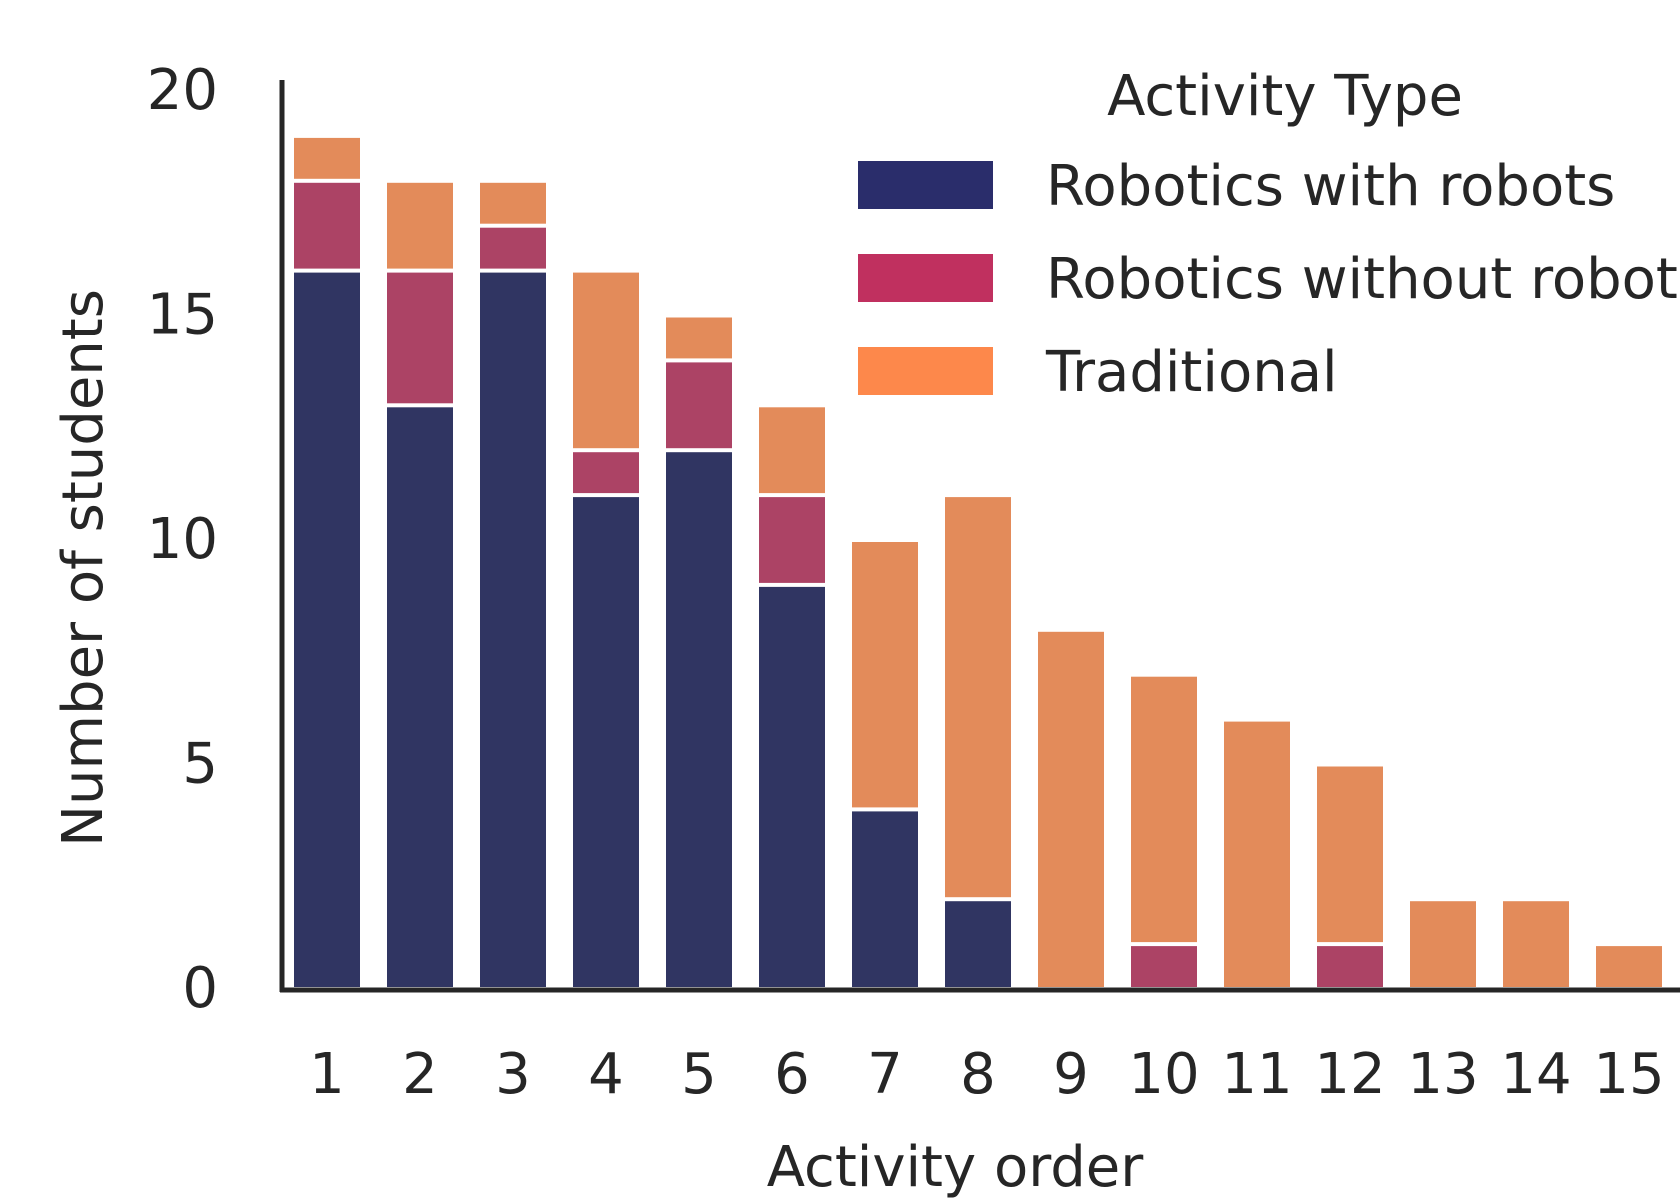 This screenshot has height=1200, width=1680. I want to click on x-tick-labels: 1 2 3 4 5 6 7 8 9 10 11 12 13 14 15, so click(986, 1074).